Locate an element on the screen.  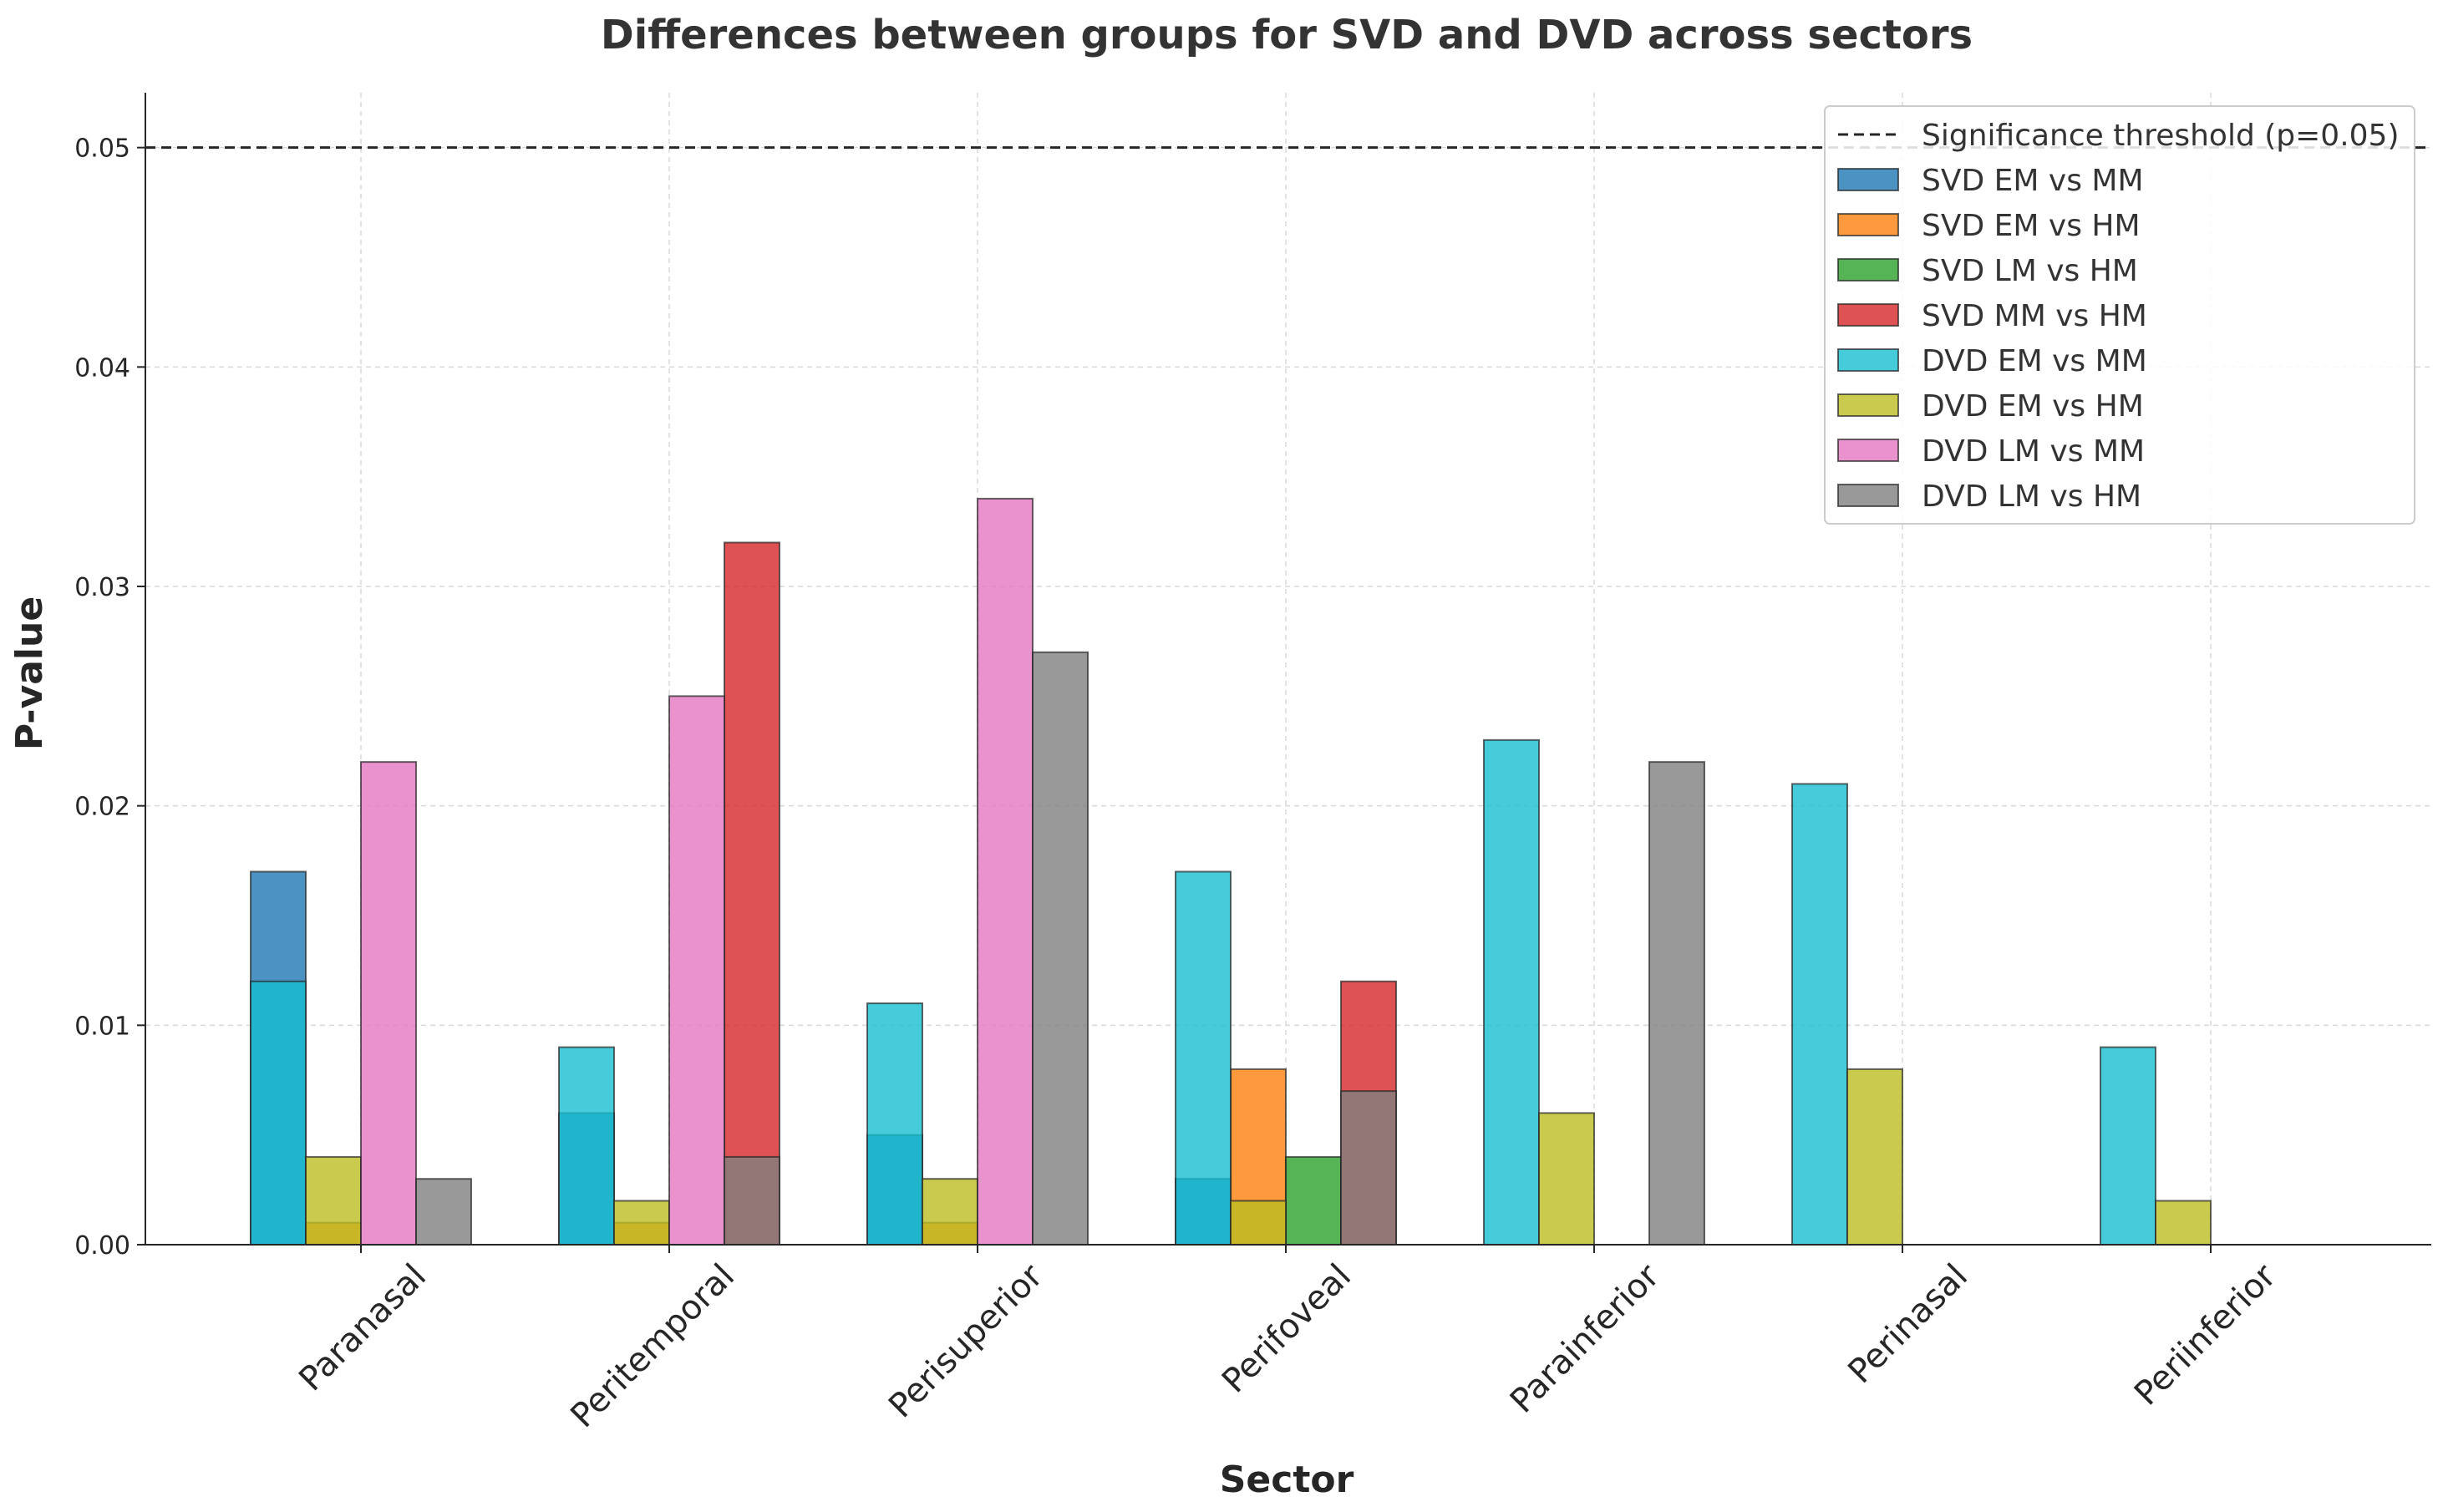
y-axis-label: P-value is located at coordinates (30, 673).